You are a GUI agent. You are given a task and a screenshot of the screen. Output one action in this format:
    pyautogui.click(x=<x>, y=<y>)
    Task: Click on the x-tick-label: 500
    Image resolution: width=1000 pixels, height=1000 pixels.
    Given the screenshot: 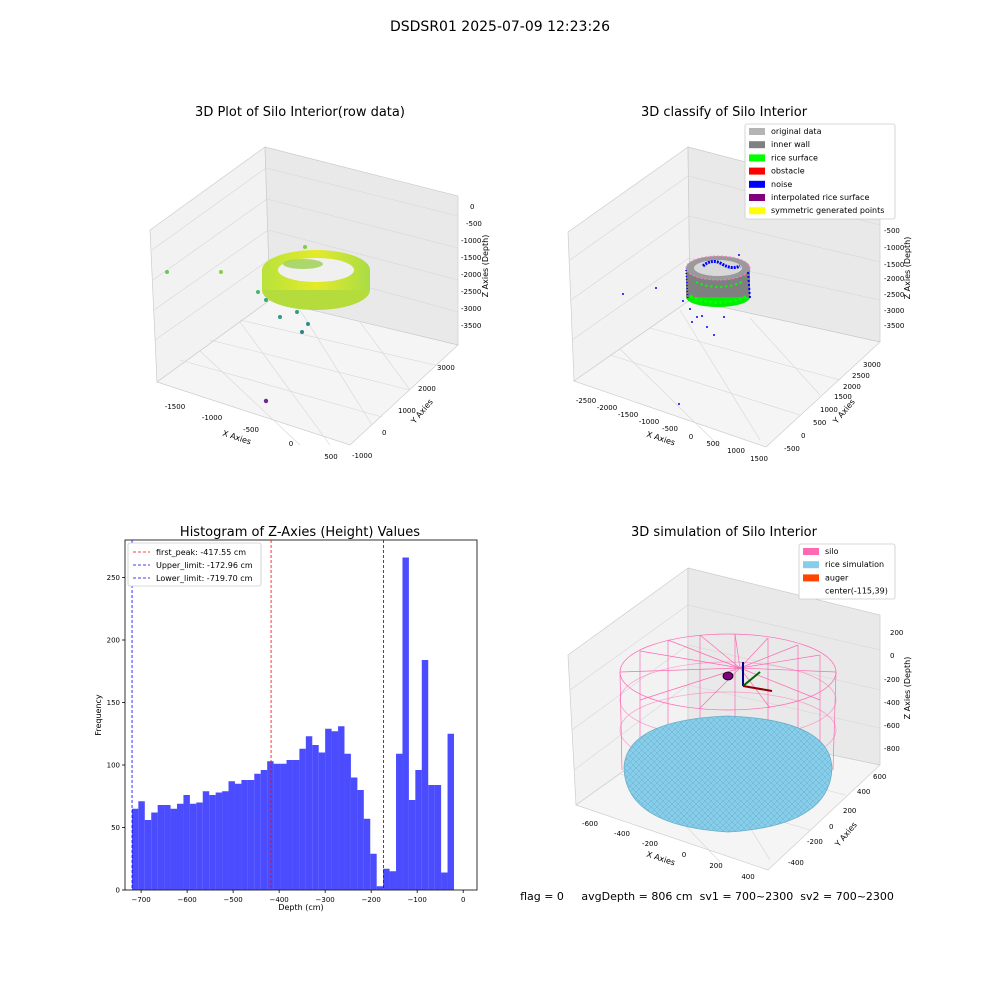 What is the action you would take?
    pyautogui.click(x=712, y=444)
    